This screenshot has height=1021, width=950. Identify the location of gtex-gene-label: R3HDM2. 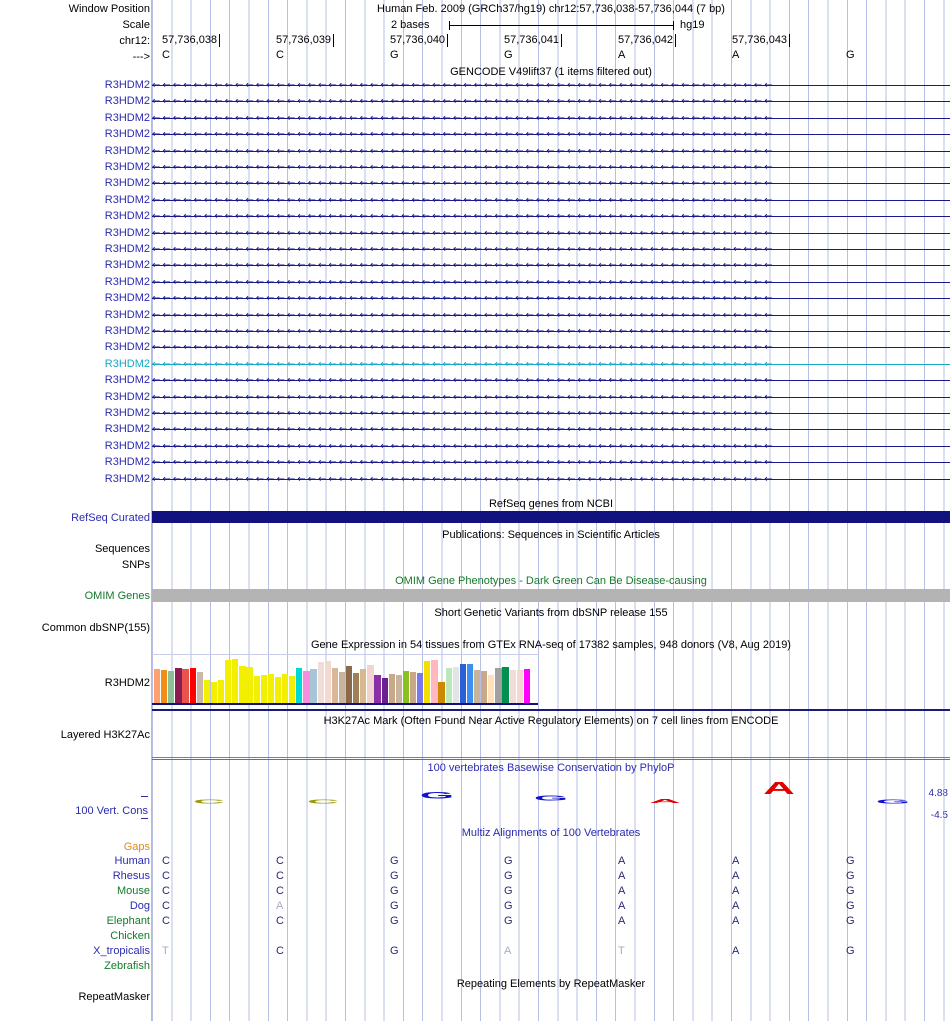
(127, 683).